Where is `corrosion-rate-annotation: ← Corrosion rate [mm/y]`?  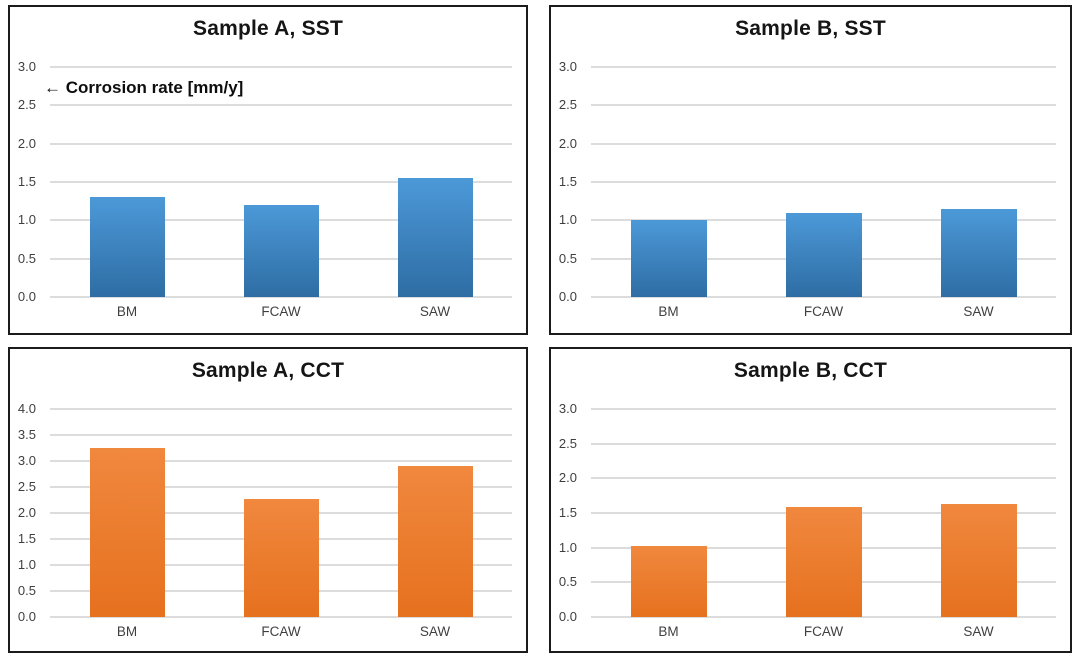
corrosion-rate-annotation: ← Corrosion rate [mm/y] is located at coordinates (144, 87).